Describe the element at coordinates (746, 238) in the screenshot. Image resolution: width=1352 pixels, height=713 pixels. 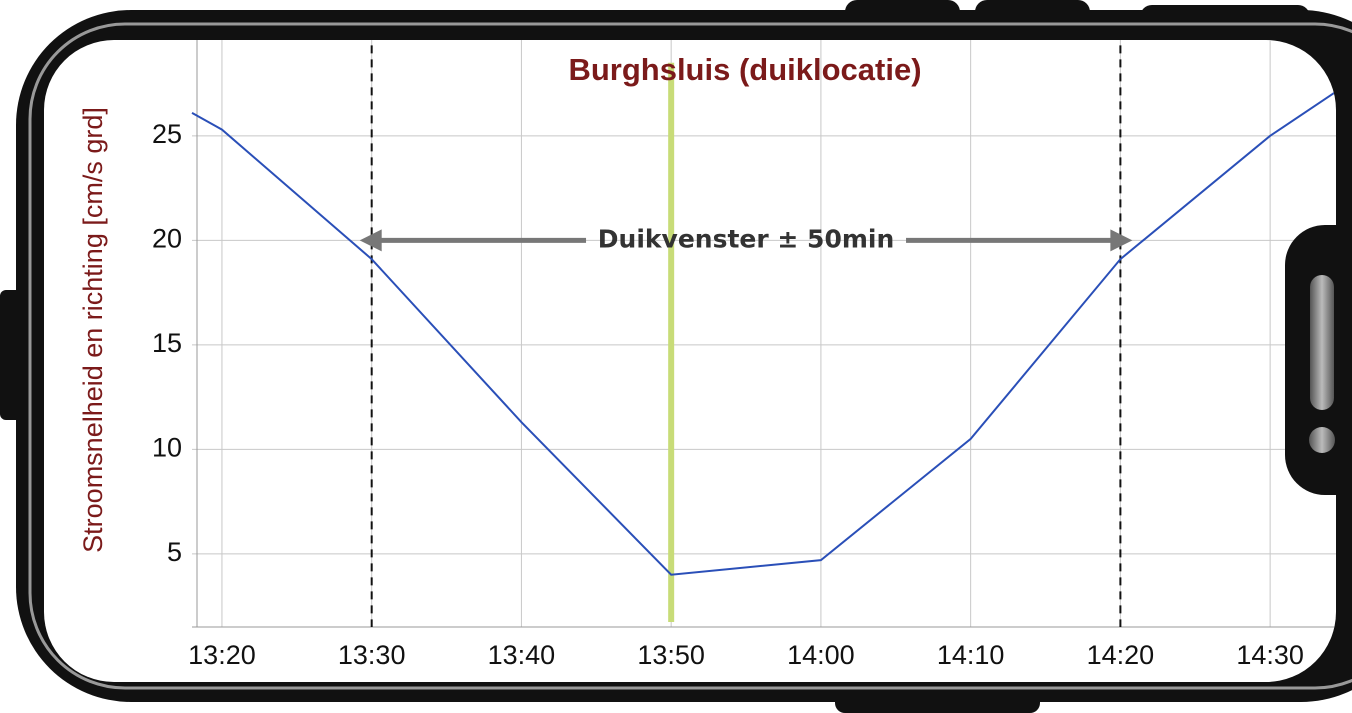
I see `window-label: Duikvenster ± 50min` at that location.